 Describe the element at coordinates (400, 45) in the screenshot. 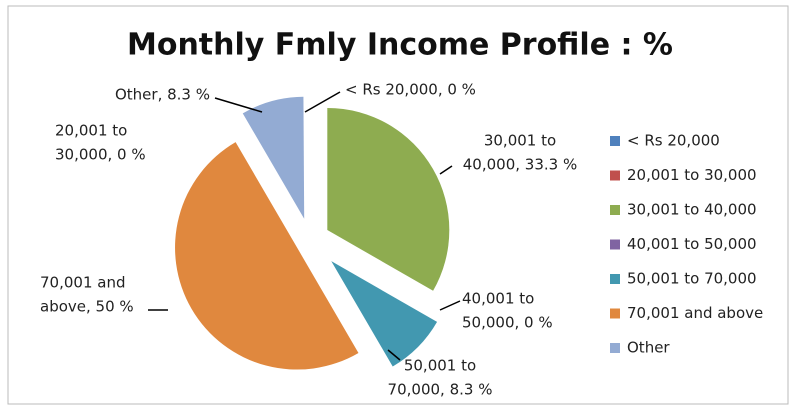

I see `chart-title: Monthly Fmly Income Profile : %` at that location.